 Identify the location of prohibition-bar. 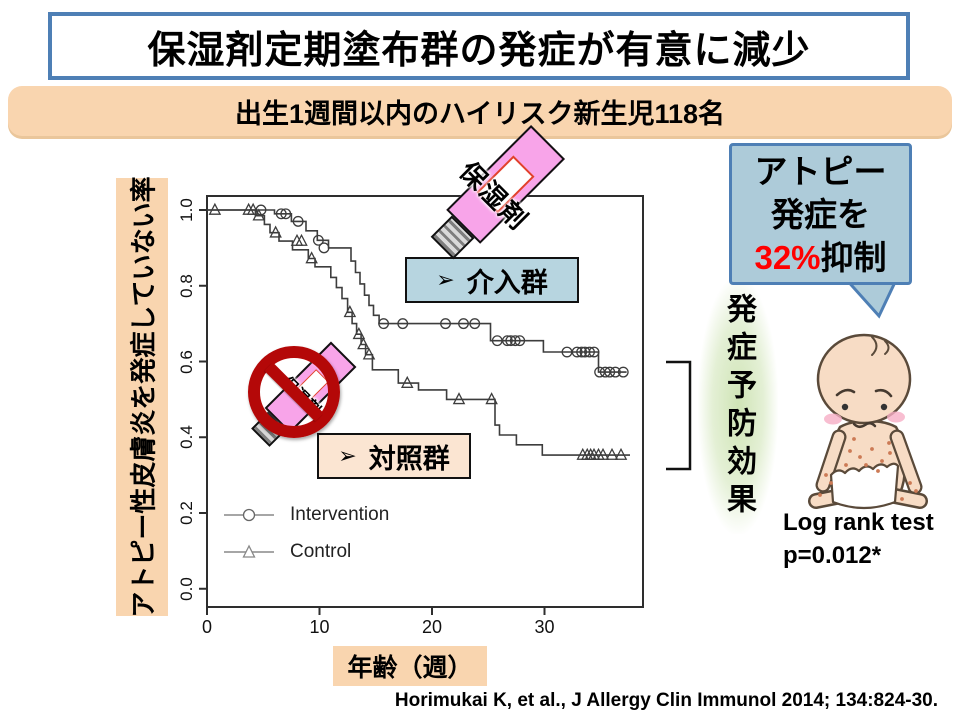
(294, 392).